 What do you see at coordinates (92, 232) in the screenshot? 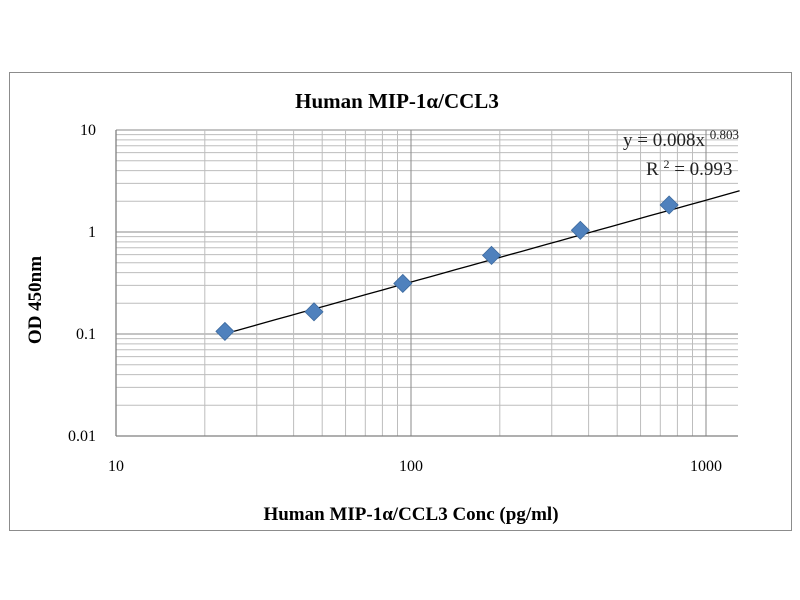
I see `y-tick-label: 1` at bounding box center [92, 232].